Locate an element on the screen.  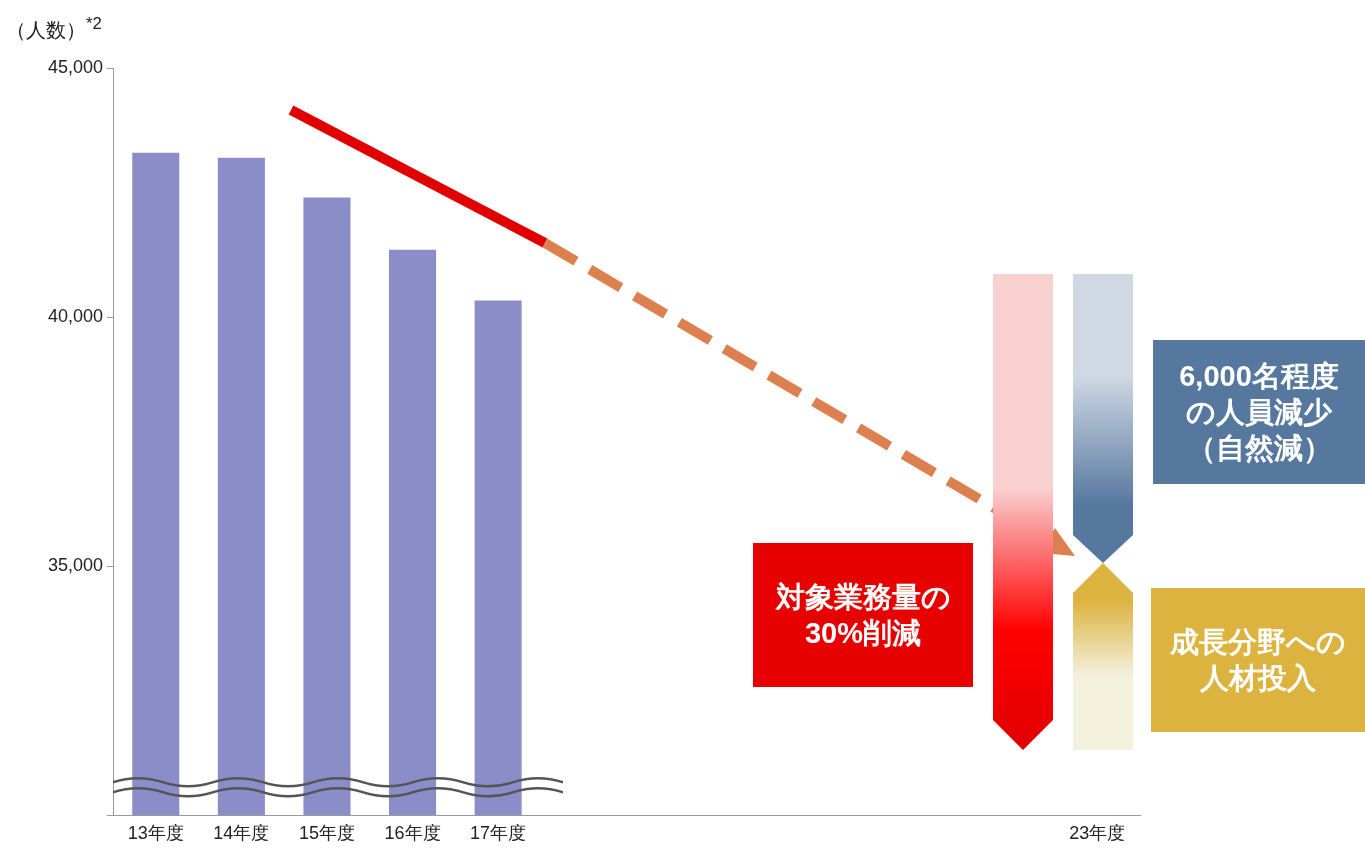
x-tick-label: 14年度 is located at coordinates (241, 832).